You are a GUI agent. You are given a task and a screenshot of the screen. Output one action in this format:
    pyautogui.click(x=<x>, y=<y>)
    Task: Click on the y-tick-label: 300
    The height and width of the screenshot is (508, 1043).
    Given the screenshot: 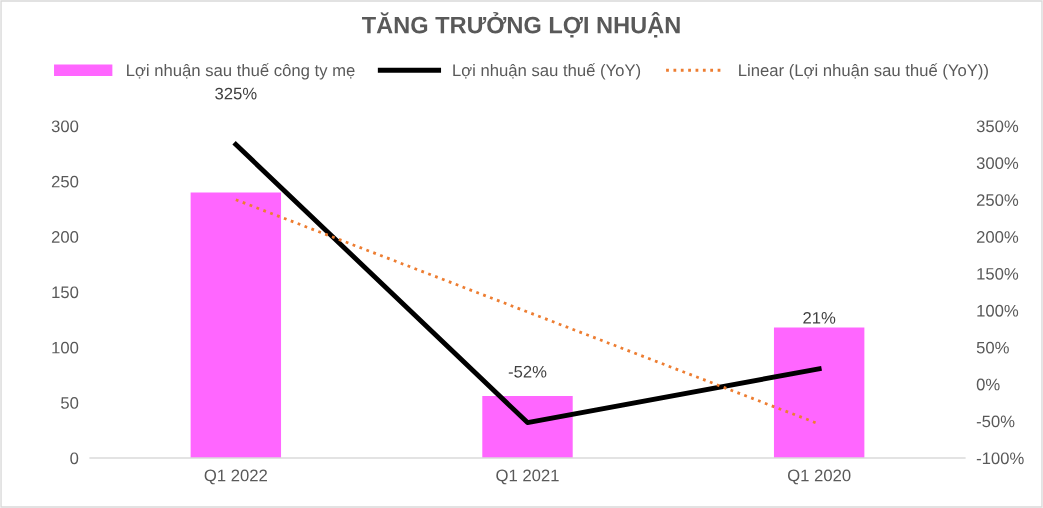 What is the action you would take?
    pyautogui.click(x=65, y=126)
    